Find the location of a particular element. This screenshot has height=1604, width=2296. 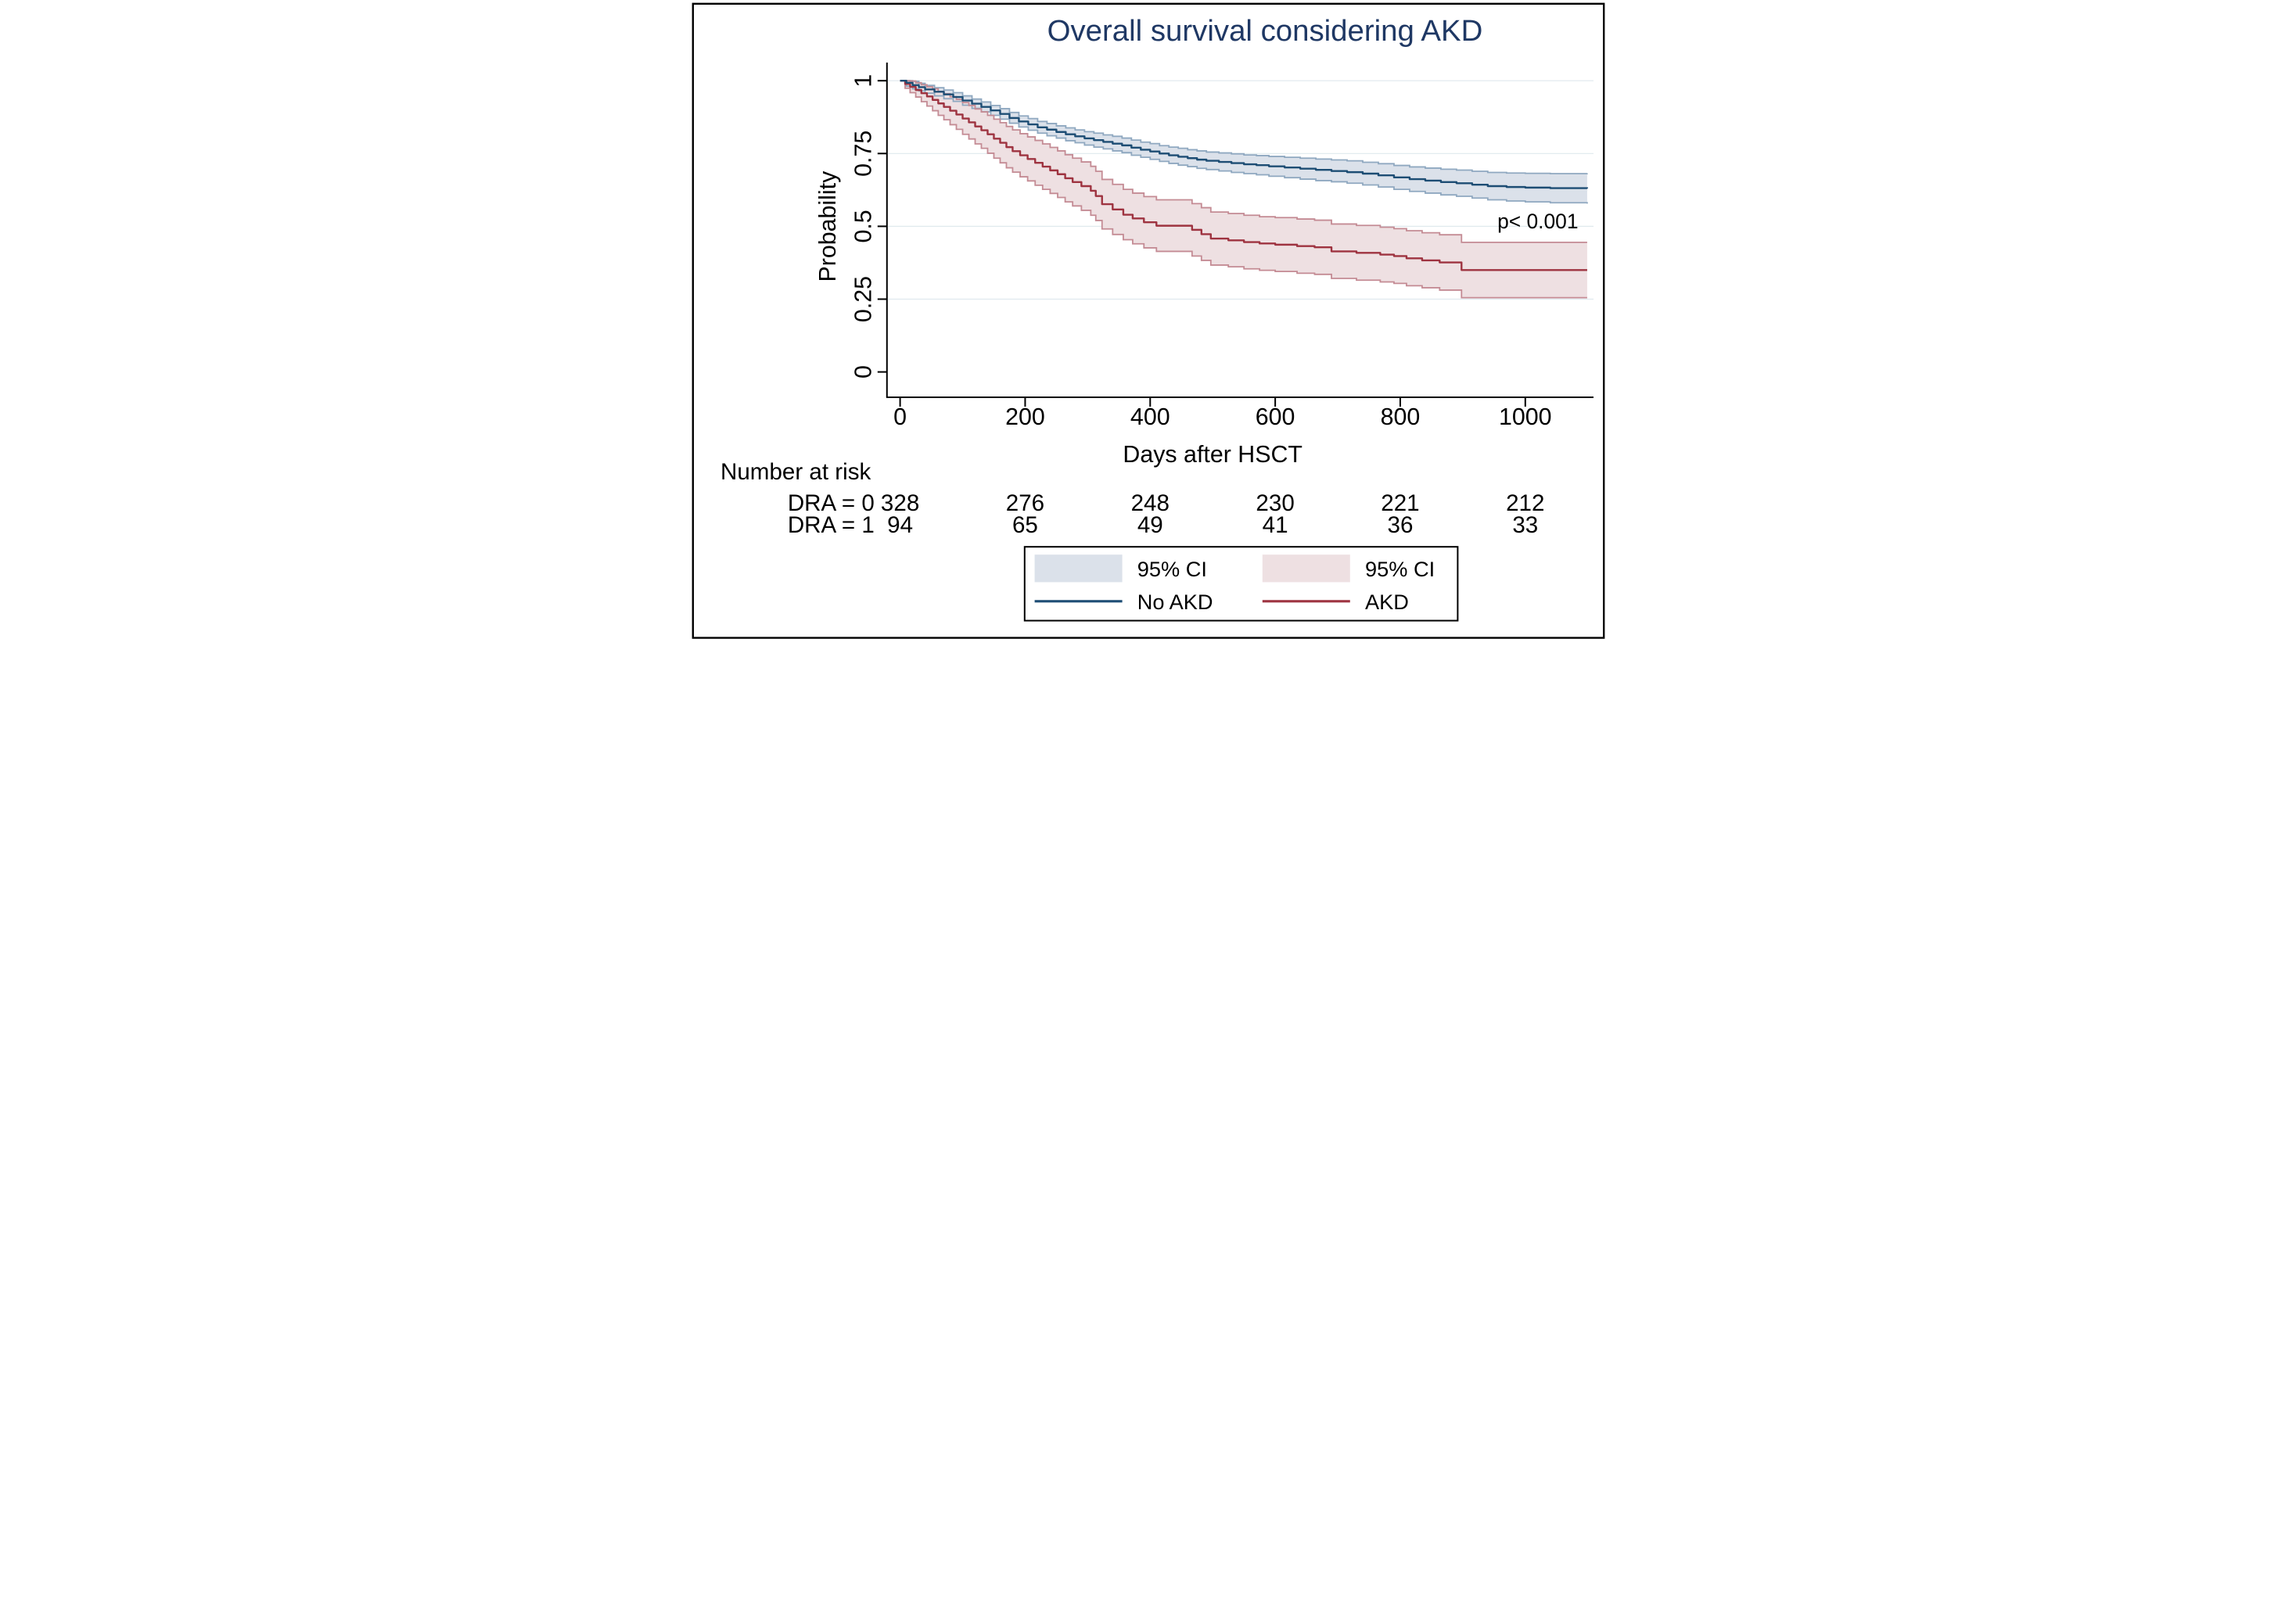

risk-value: 276 is located at coordinates (1025, 503).